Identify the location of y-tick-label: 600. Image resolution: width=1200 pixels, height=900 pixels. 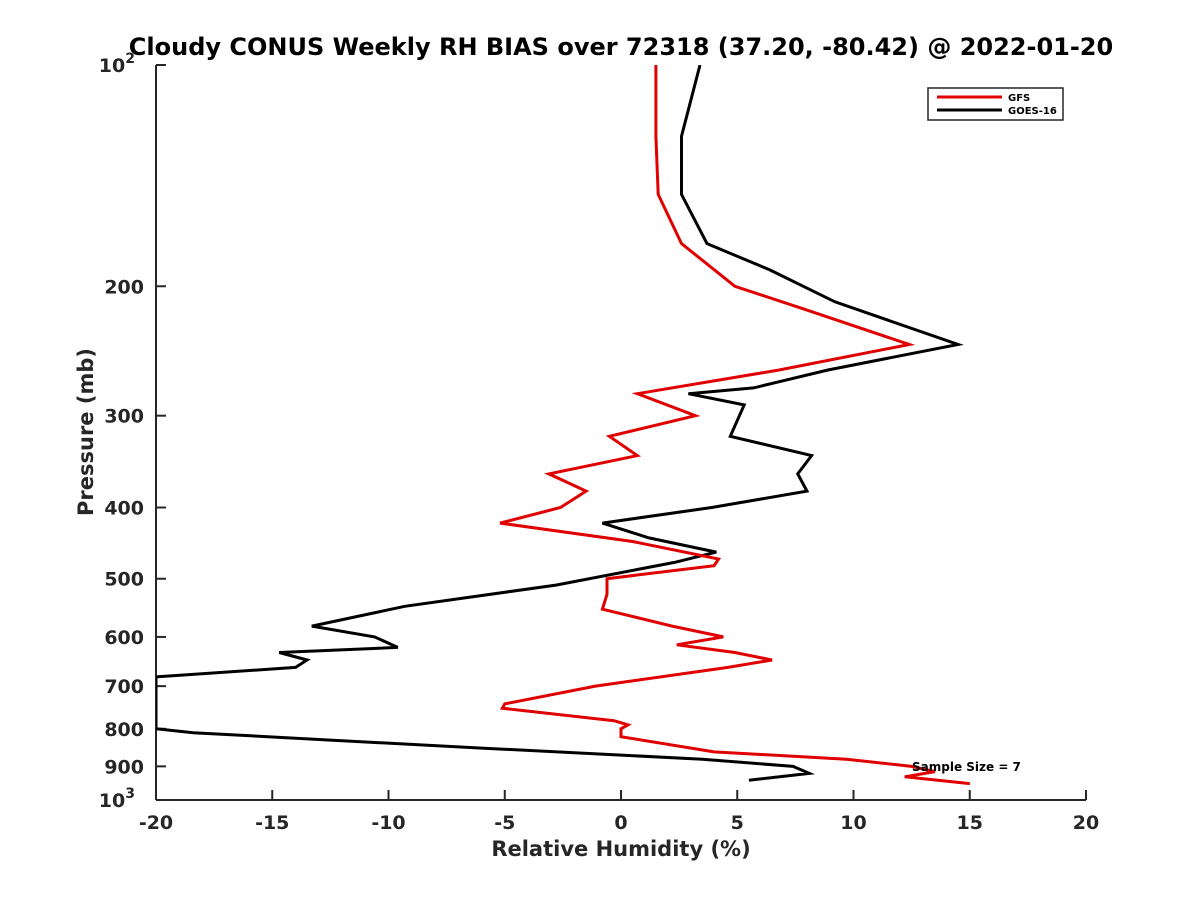
(124, 638).